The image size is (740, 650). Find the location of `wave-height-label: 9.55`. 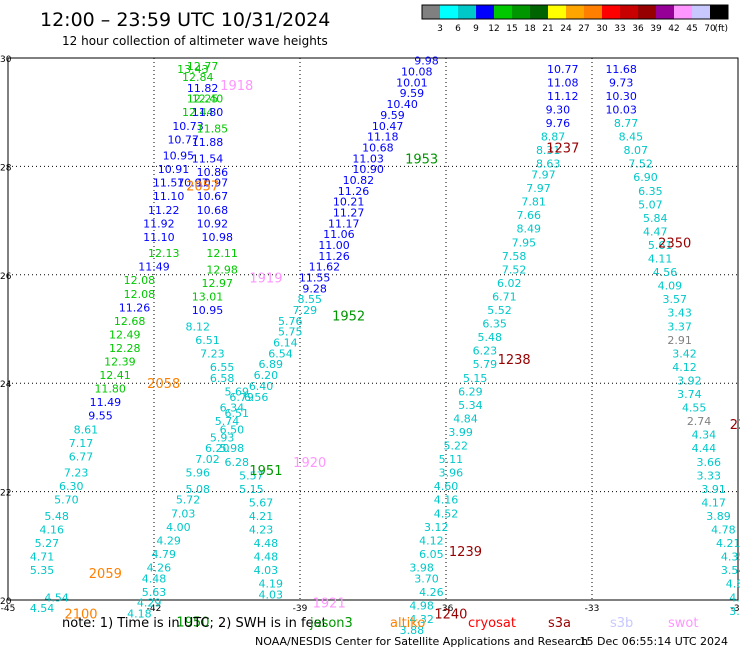

wave-height-label: 9.55 is located at coordinates (100, 416).